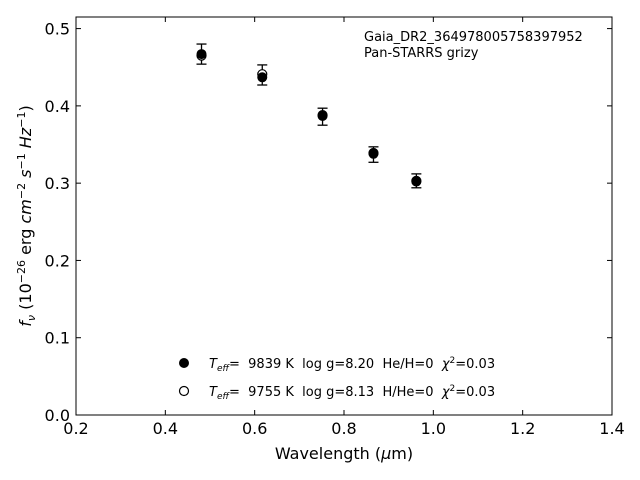 This screenshot has height=480, width=640. I want to click on legend-marker-open, so click(184, 391).